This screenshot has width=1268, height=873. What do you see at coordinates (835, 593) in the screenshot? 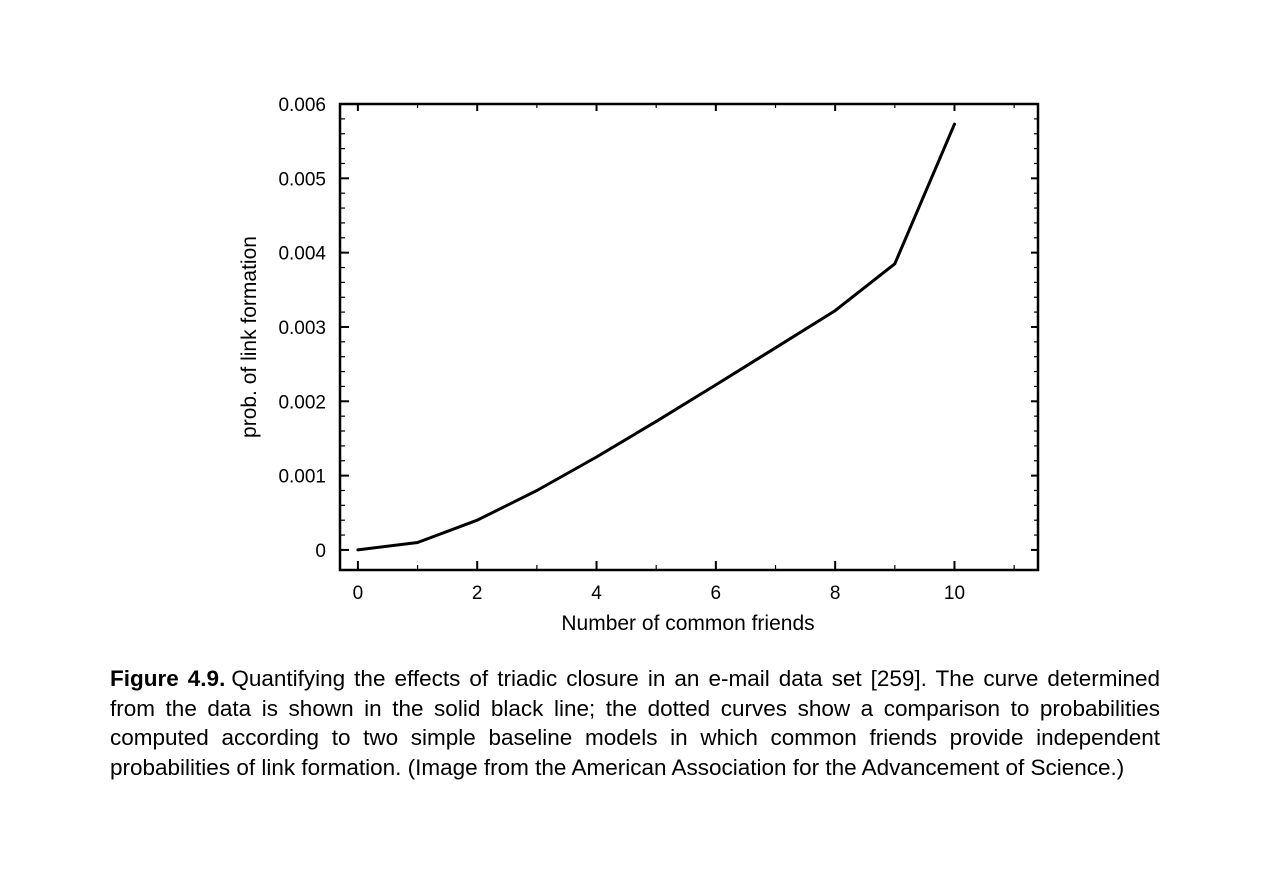
I see `x-tick-label: 8` at bounding box center [835, 593].